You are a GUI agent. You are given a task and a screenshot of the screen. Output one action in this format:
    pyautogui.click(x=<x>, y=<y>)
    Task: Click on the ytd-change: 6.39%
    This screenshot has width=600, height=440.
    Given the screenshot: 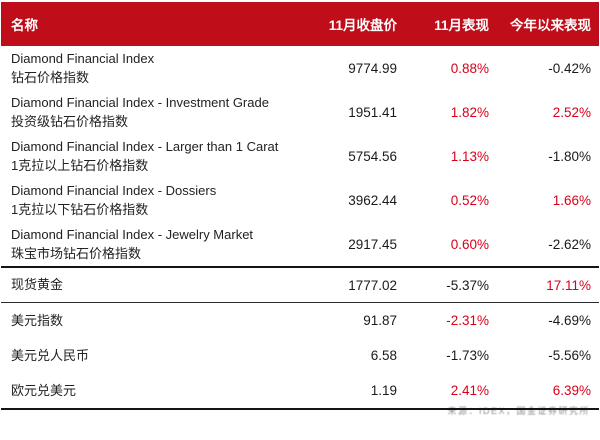 What is the action you would take?
    pyautogui.click(x=571, y=390)
    